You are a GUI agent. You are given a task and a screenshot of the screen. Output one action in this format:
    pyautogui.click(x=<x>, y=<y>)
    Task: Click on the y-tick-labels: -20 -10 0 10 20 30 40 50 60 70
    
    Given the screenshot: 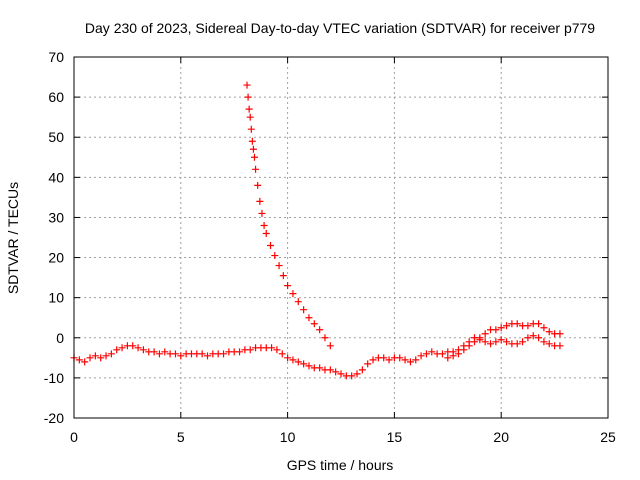 What is the action you would take?
    pyautogui.click(x=54, y=237)
    